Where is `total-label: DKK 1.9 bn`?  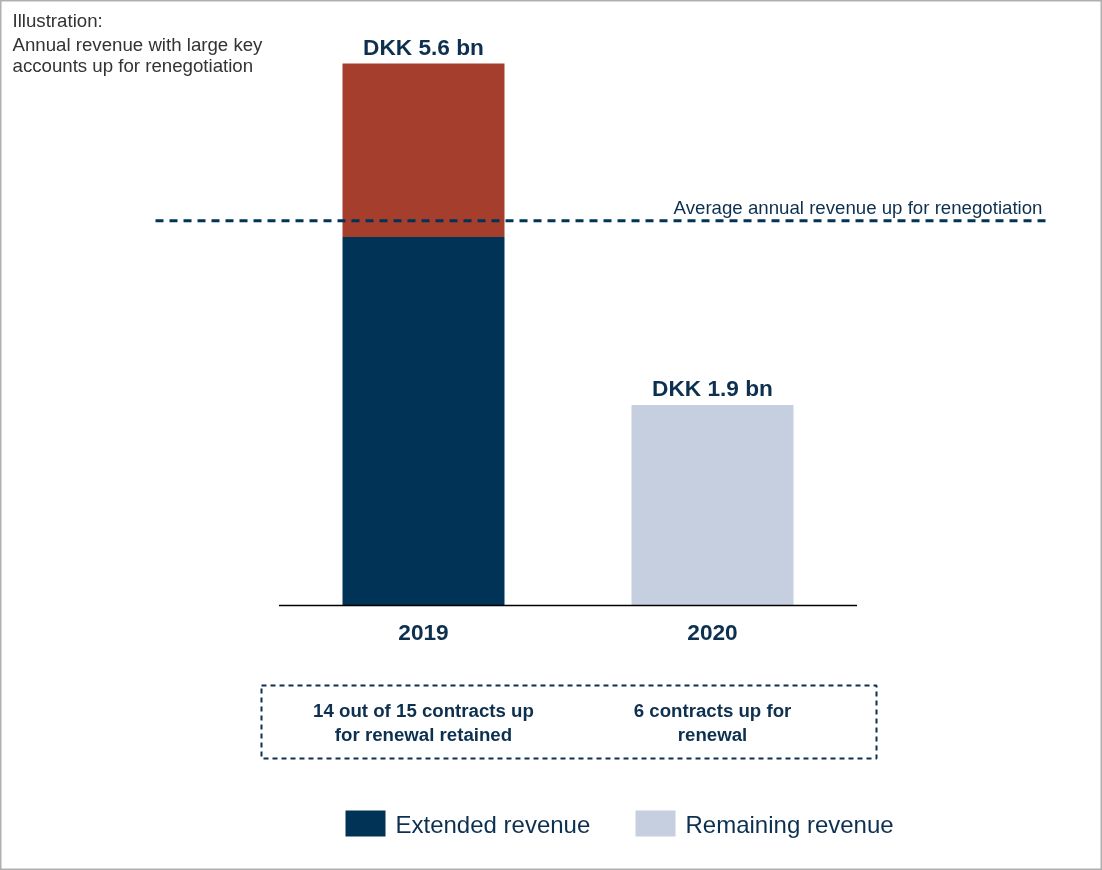 total-label: DKK 1.9 bn is located at coordinates (712, 387).